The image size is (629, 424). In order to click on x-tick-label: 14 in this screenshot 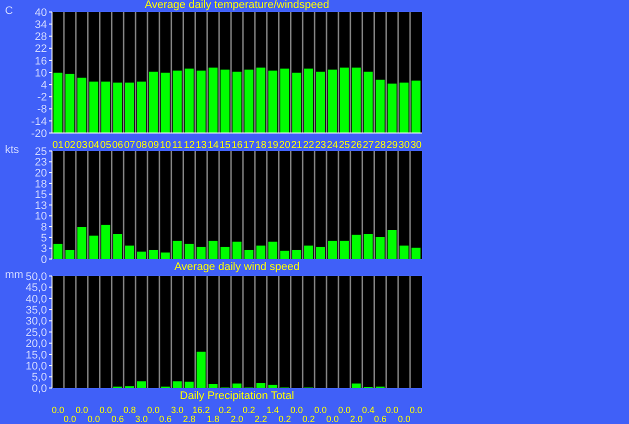, I will do `click(214, 146)`.